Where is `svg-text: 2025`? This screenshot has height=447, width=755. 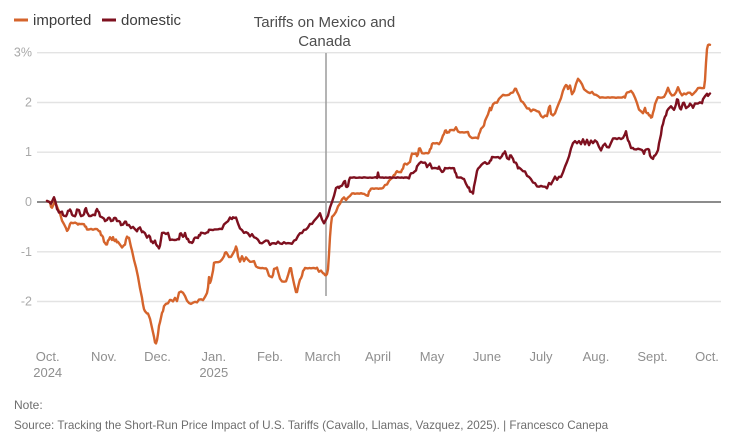
svg-text: 2025 is located at coordinates (213, 372).